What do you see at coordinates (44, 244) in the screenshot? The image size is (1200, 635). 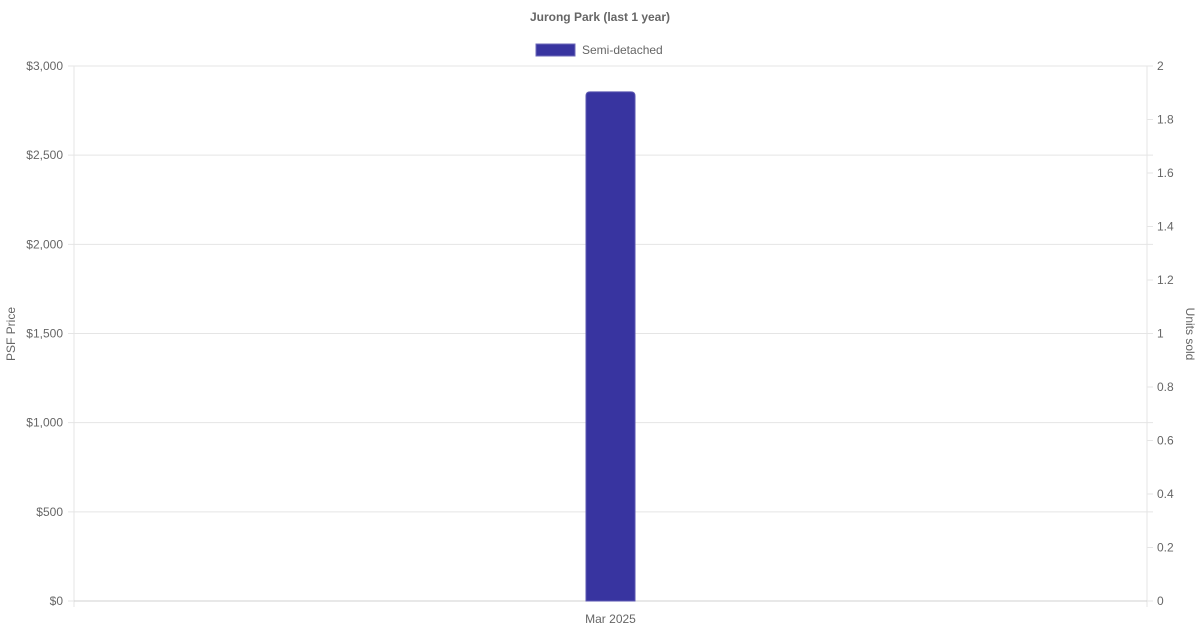 I see `y-tick-label: $2,000` at bounding box center [44, 244].